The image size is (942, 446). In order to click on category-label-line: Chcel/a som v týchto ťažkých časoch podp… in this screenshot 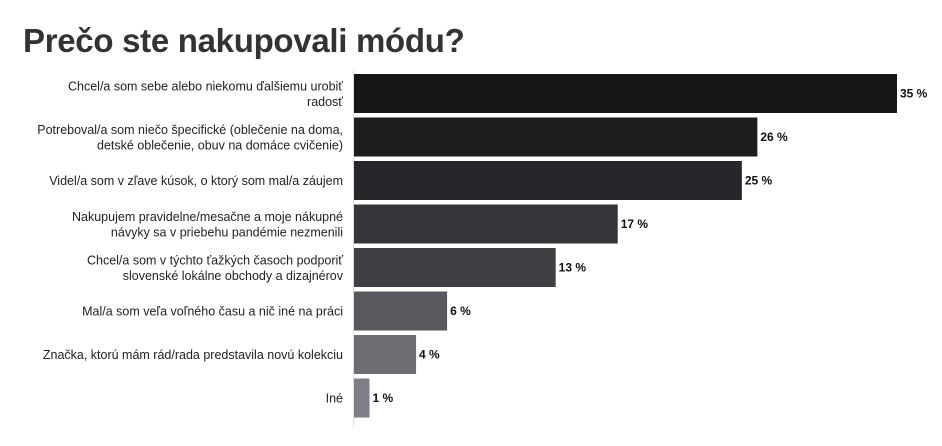, I will do `click(215, 260)`.